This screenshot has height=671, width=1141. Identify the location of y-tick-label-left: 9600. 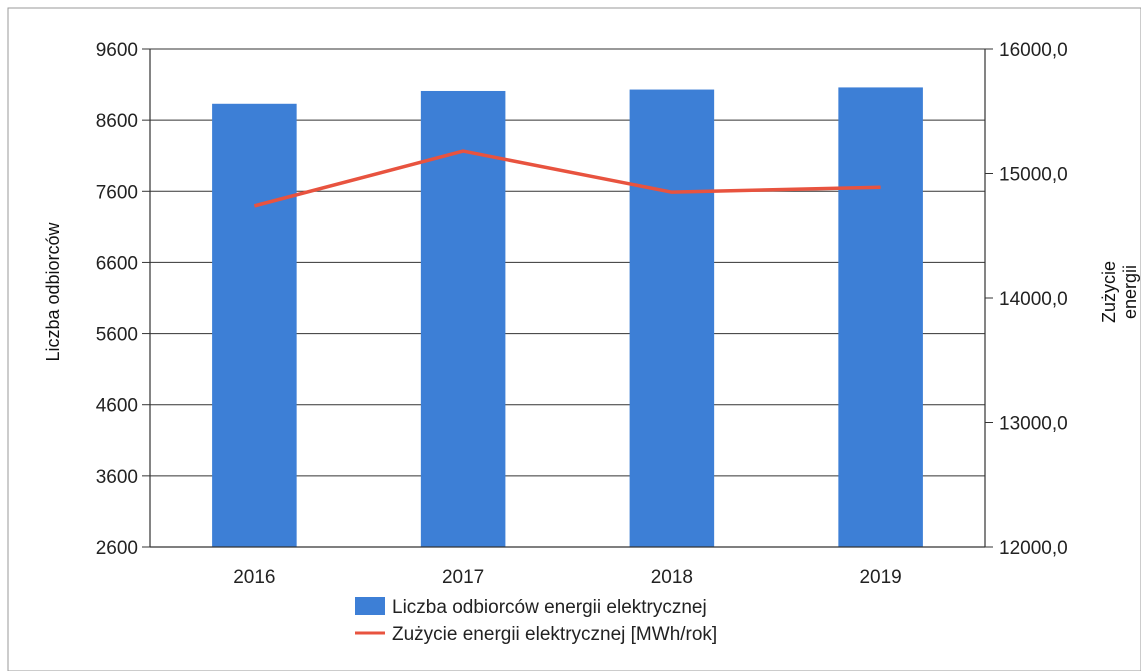
(117, 50).